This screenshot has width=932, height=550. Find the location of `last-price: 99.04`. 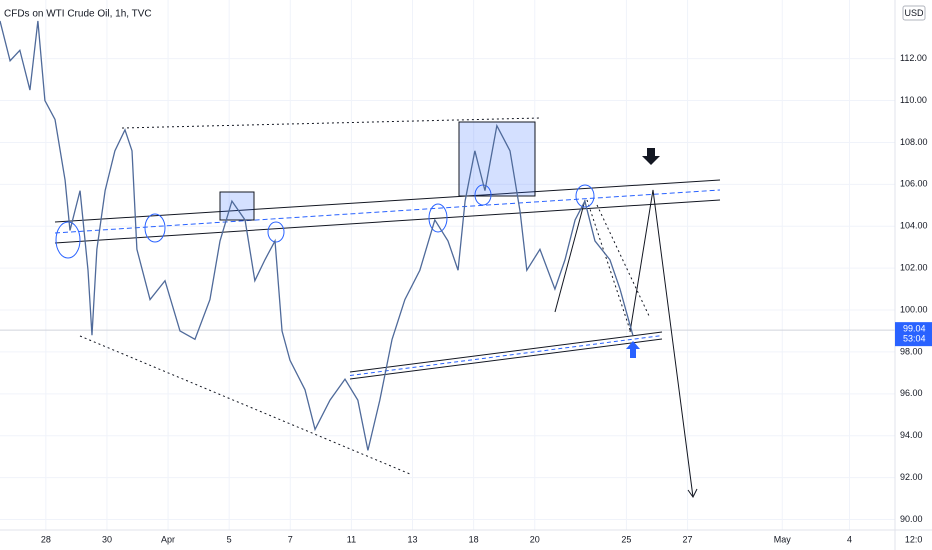

last-price: 99.04 is located at coordinates (914, 329).